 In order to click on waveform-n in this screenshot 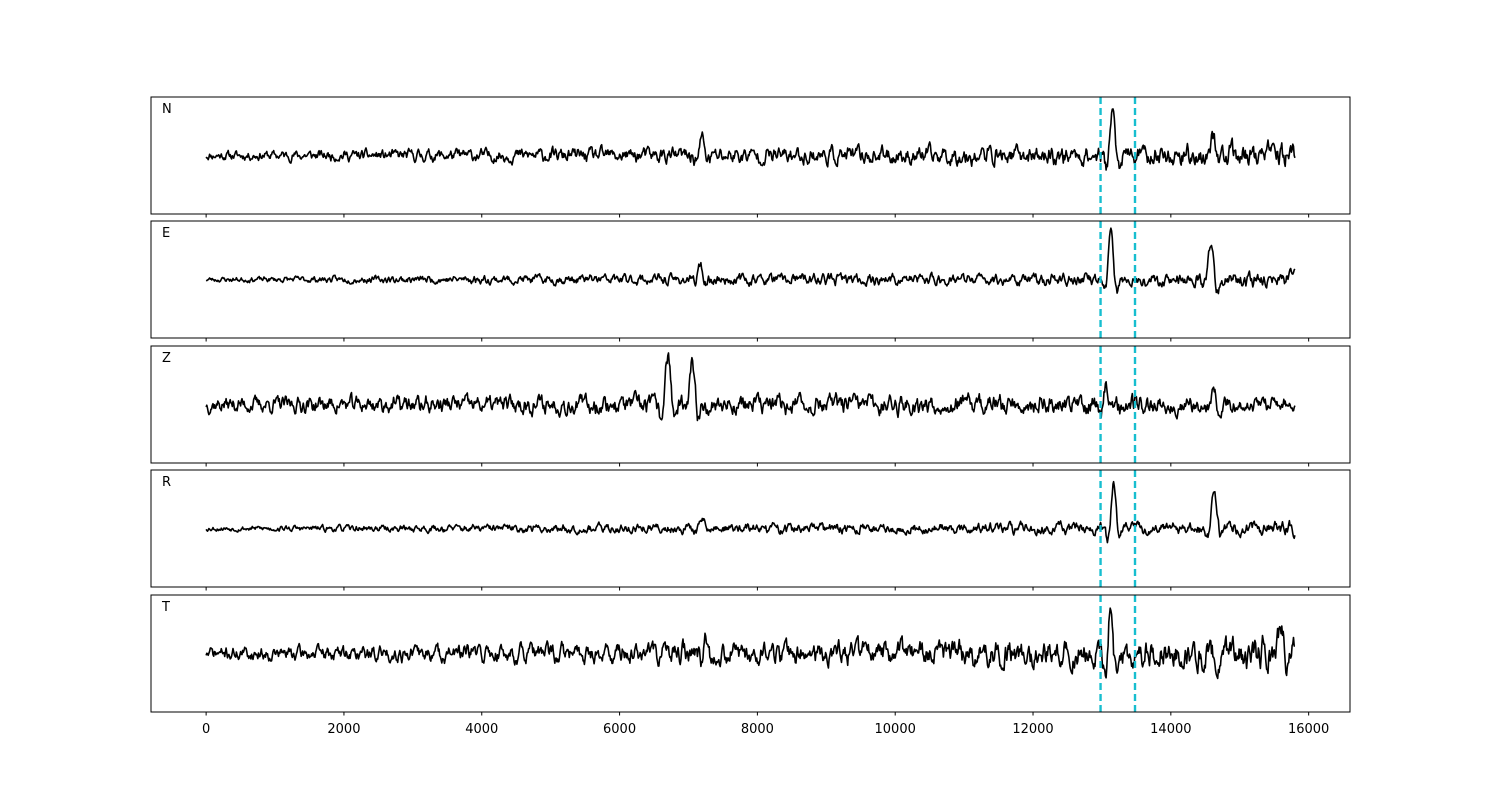, I will do `click(750, 139)`.